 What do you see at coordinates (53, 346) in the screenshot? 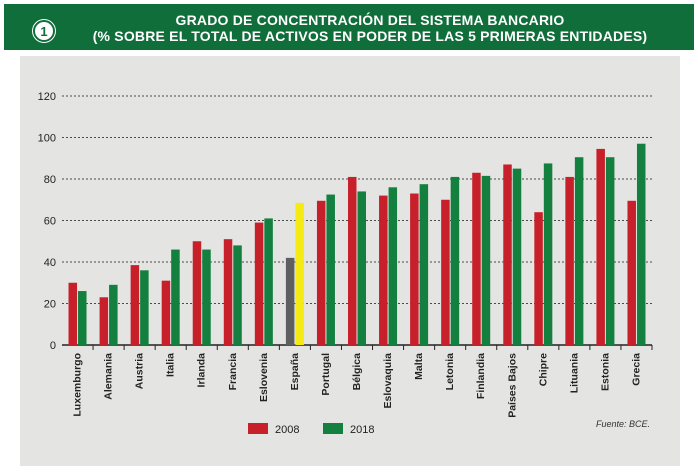
I see `y-tick-label: 0` at bounding box center [53, 346].